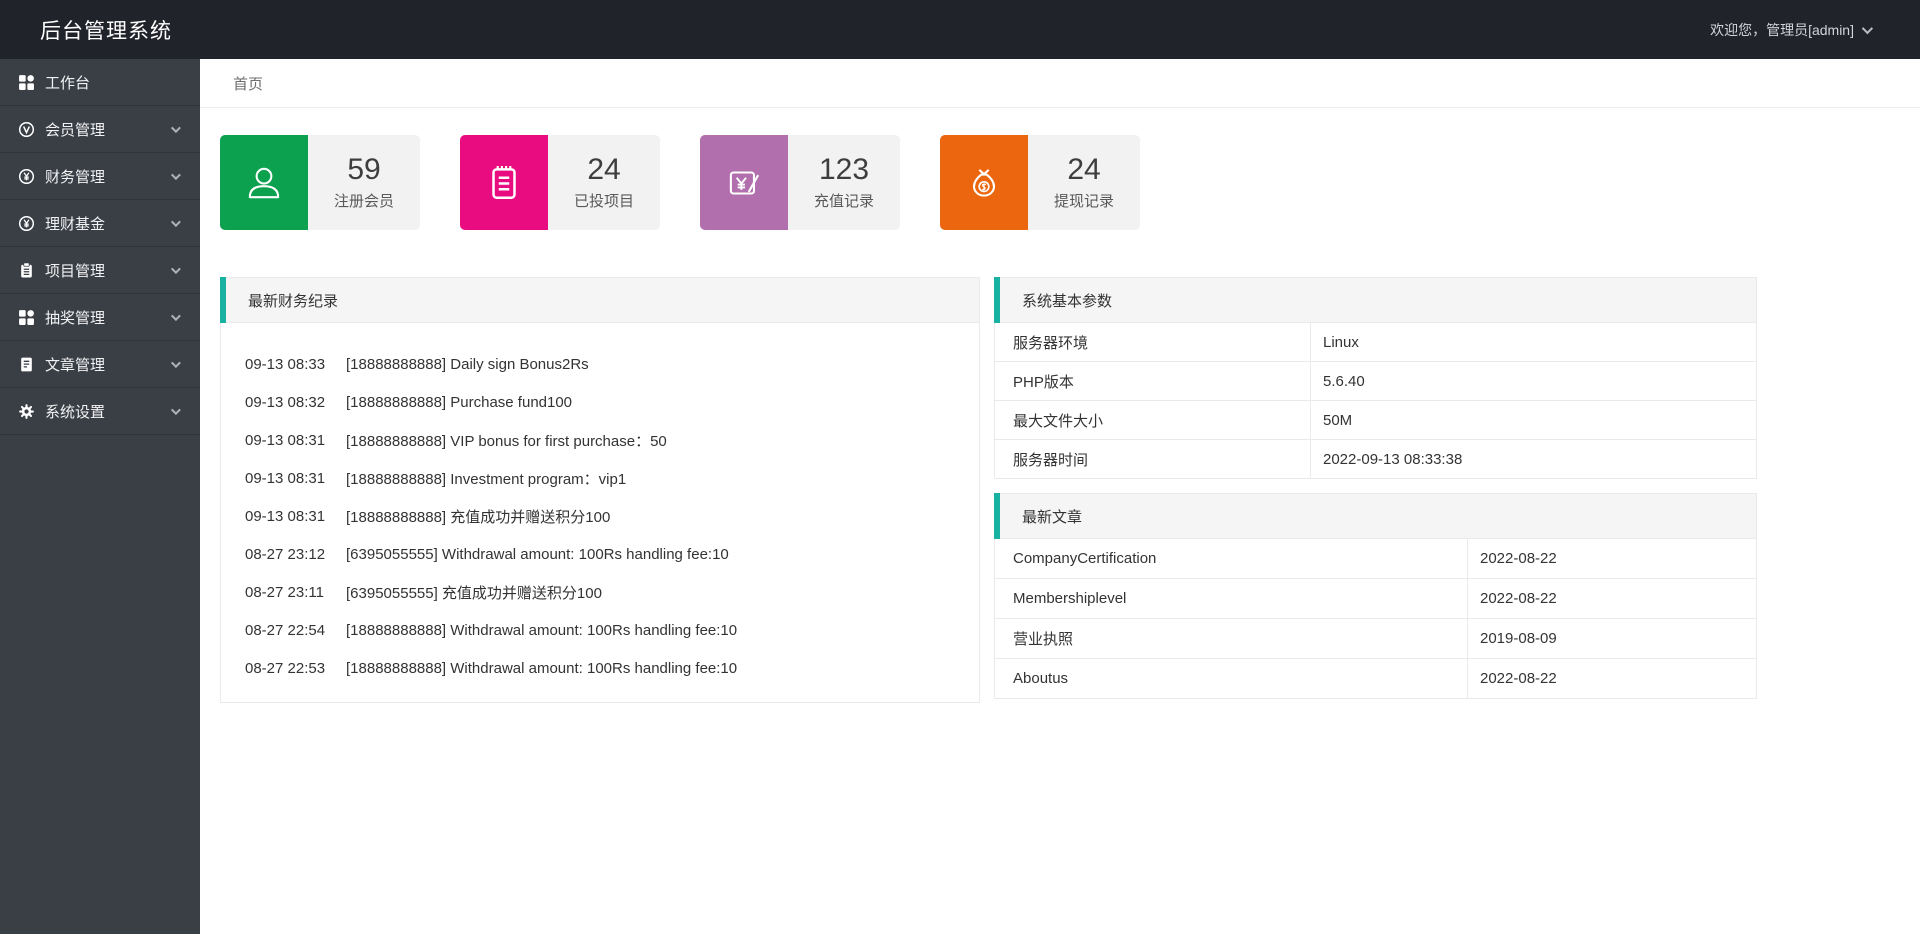 This screenshot has width=1920, height=934. I want to click on table-row: 最大文件大小 50M, so click(1375, 420).